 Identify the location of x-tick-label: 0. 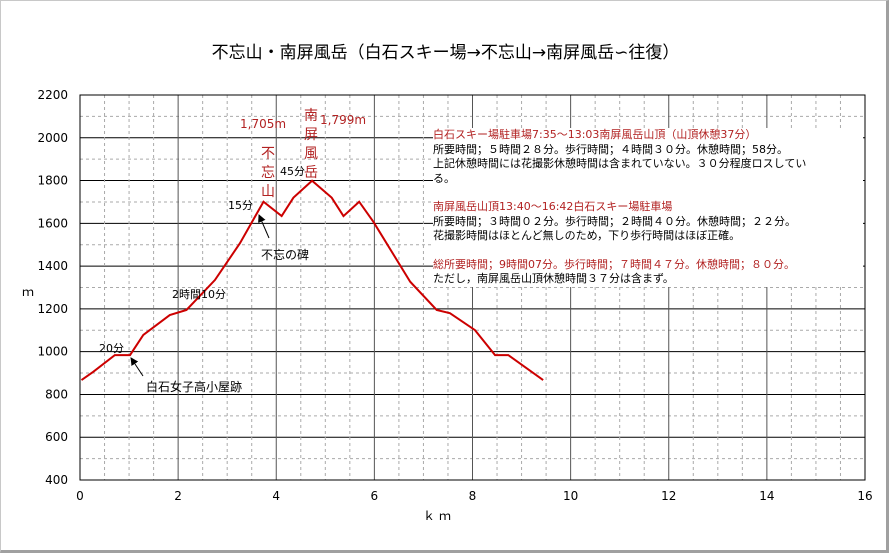
(80, 496).